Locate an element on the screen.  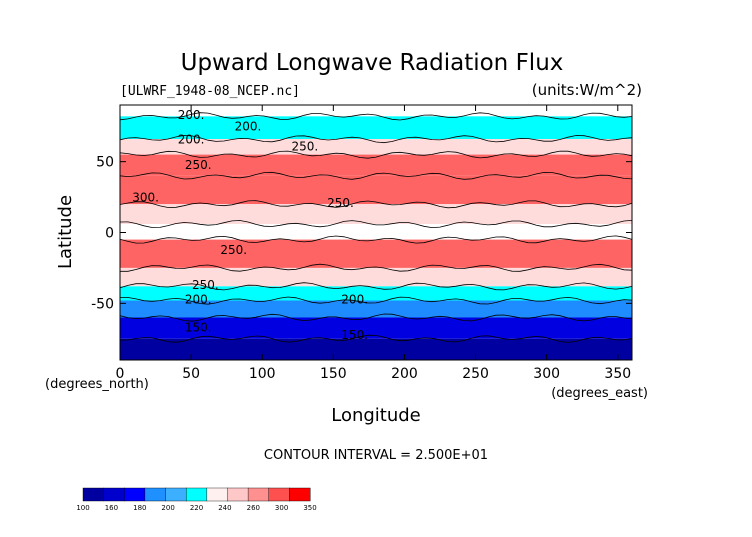
contour-label-6: 150. is located at coordinates (198, 328).